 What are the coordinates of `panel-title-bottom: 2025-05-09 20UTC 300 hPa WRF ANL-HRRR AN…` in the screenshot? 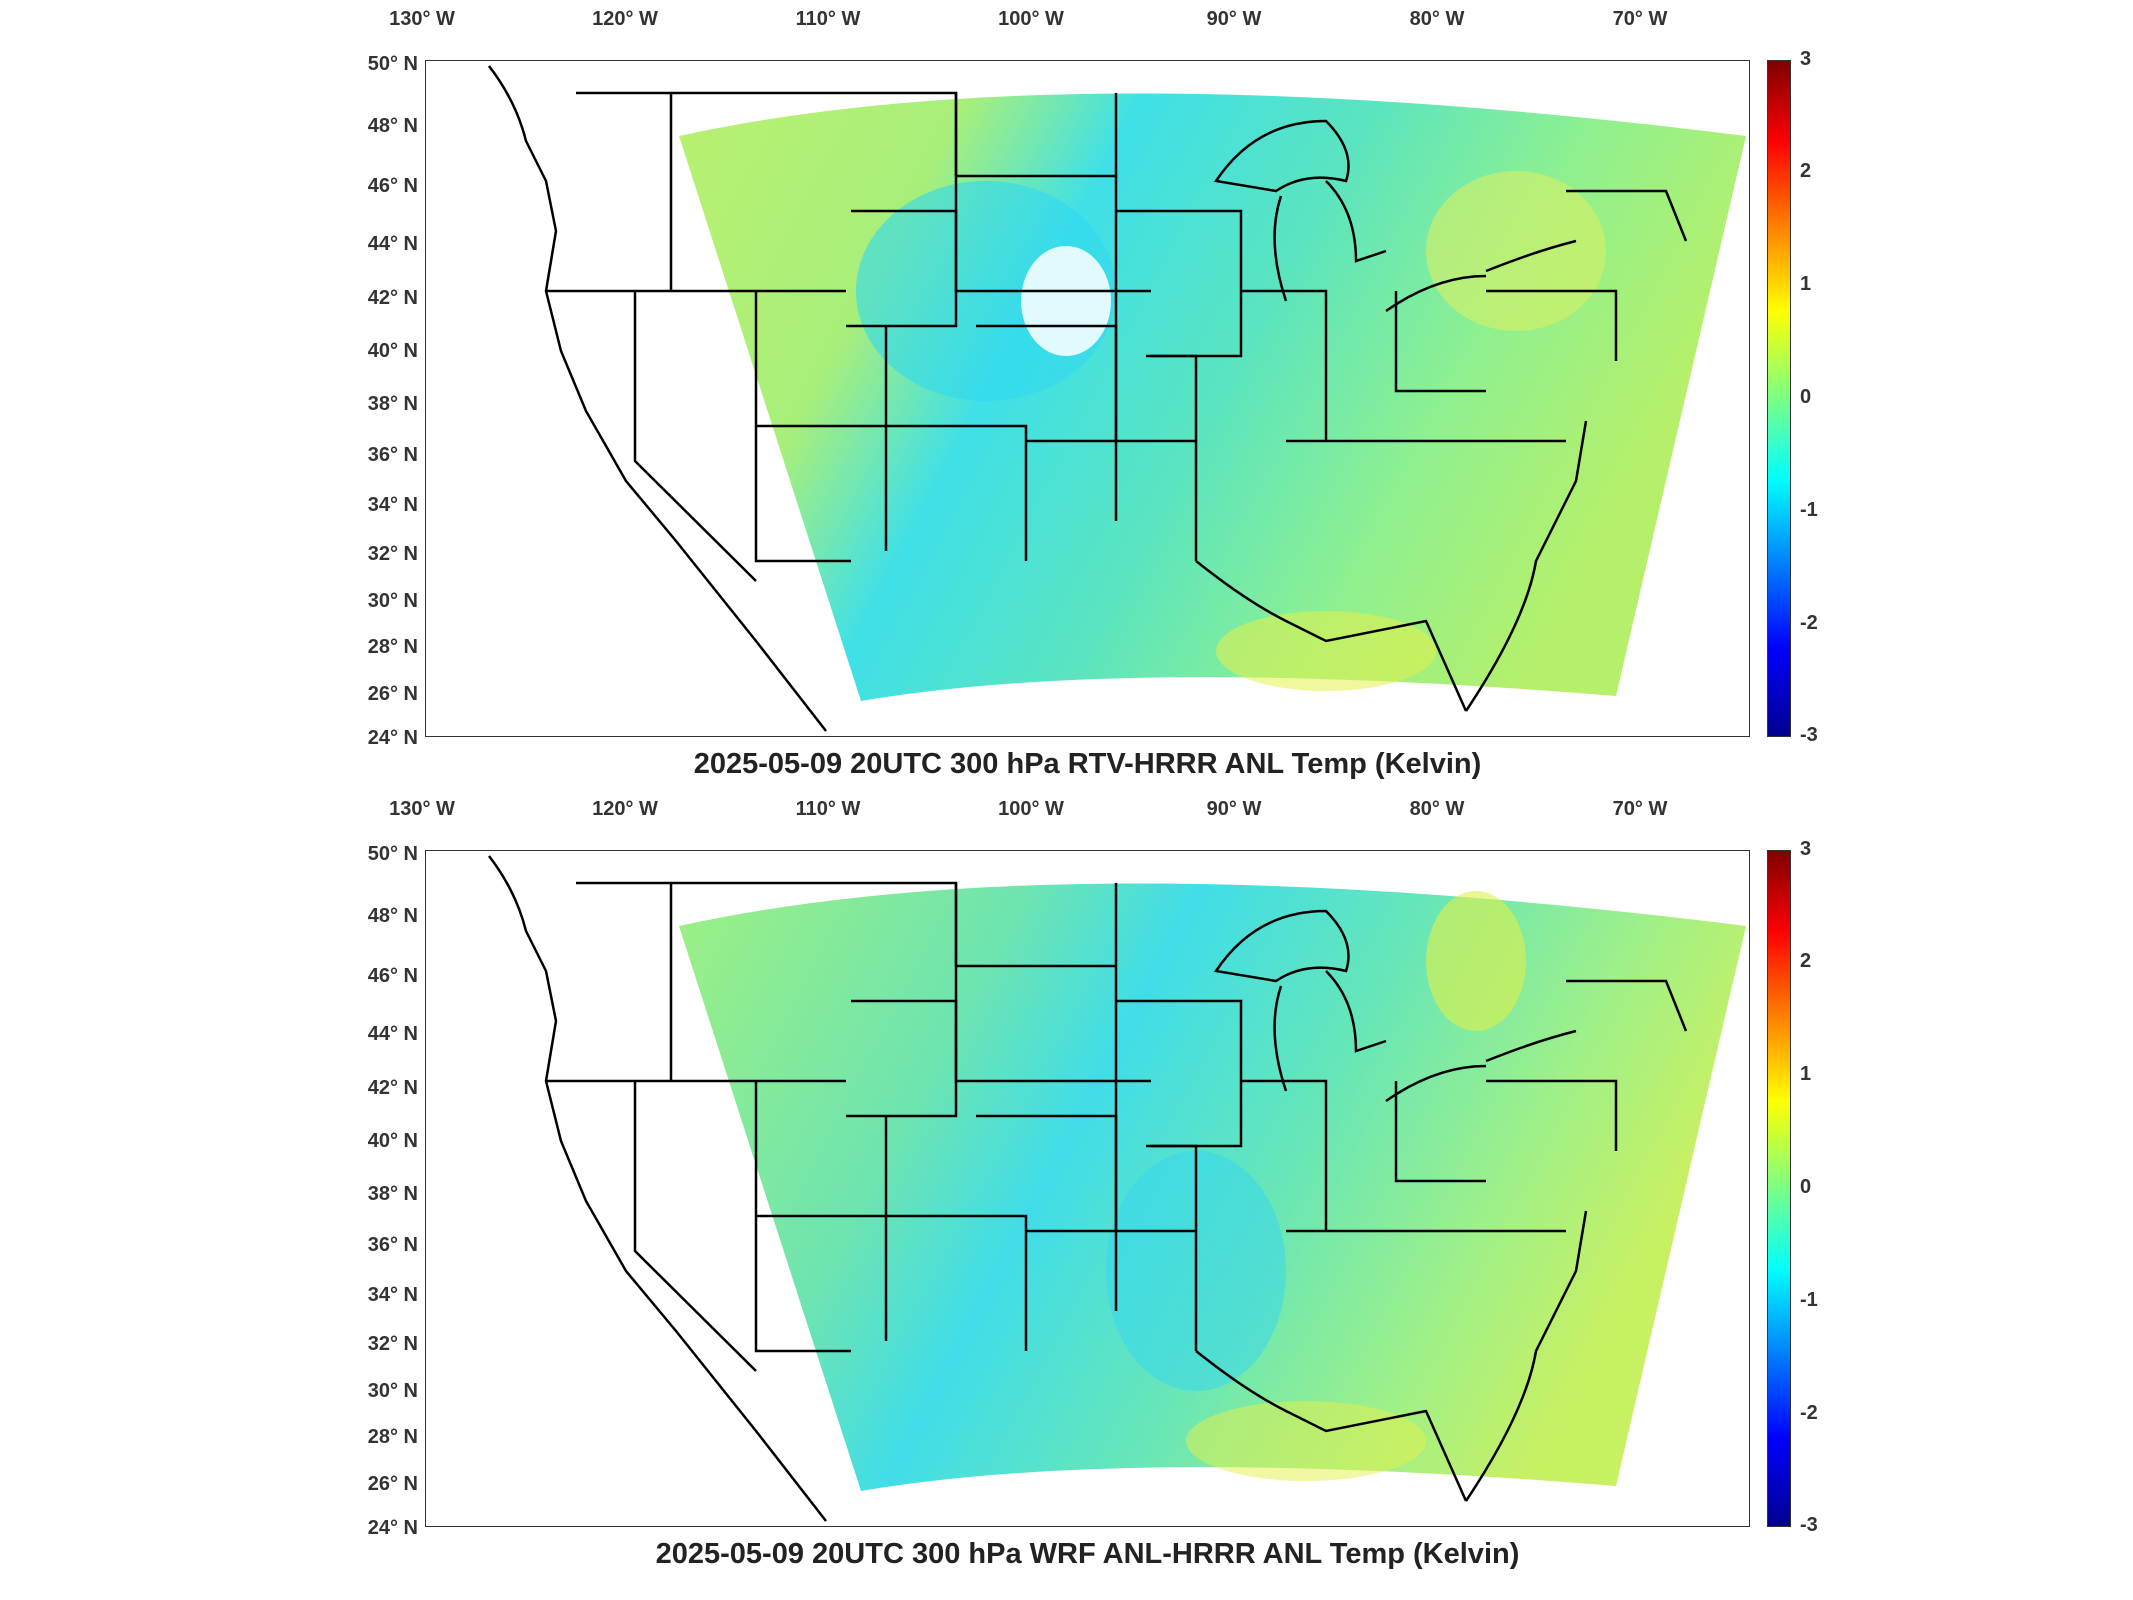 It's located at (1087, 1554).